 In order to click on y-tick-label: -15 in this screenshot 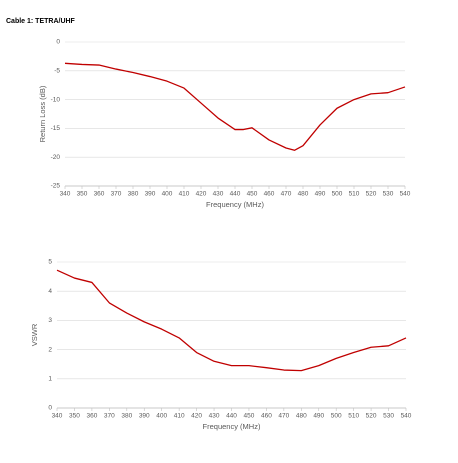, I will do `click(56, 128)`.